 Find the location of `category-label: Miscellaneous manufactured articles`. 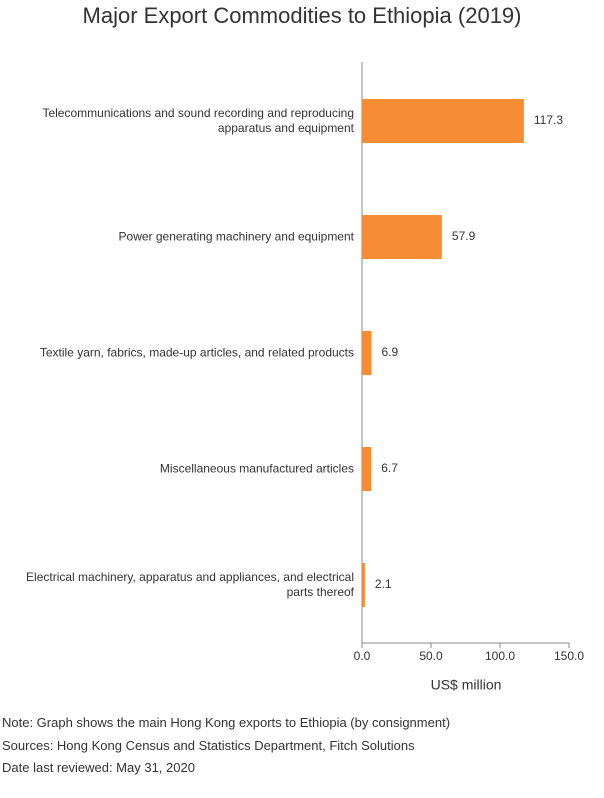

category-label: Miscellaneous manufactured articles is located at coordinates (256, 468).